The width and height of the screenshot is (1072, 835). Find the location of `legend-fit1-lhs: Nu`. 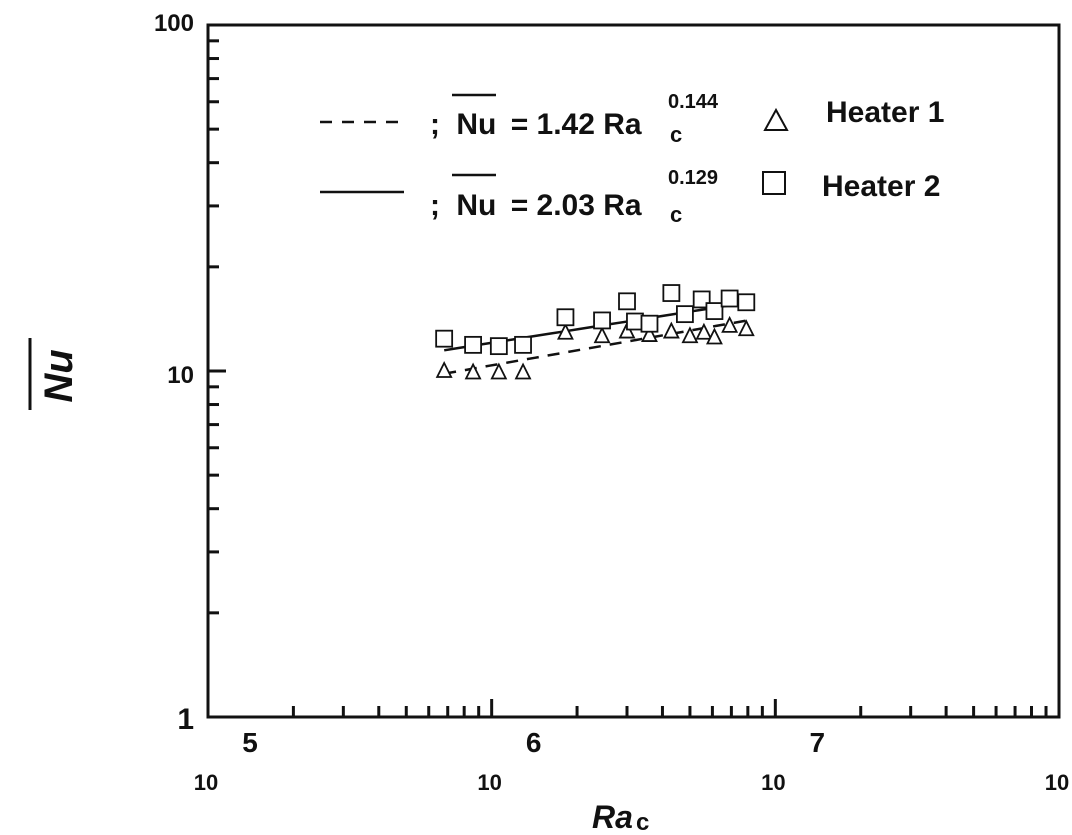

legend-fit1-lhs: Nu is located at coordinates (476, 124).